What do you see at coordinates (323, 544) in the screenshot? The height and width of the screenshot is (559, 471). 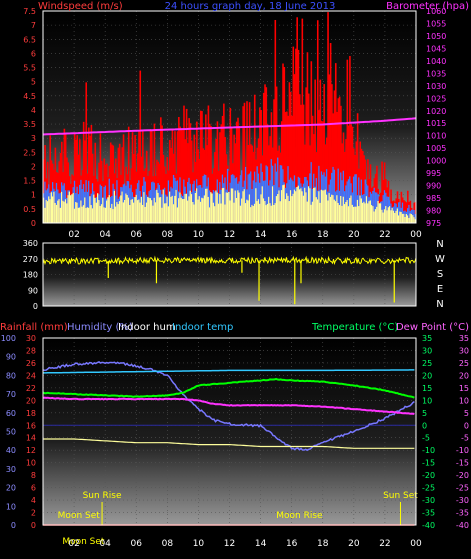 I see `x-tick-bot-18: 18` at bounding box center [323, 544].